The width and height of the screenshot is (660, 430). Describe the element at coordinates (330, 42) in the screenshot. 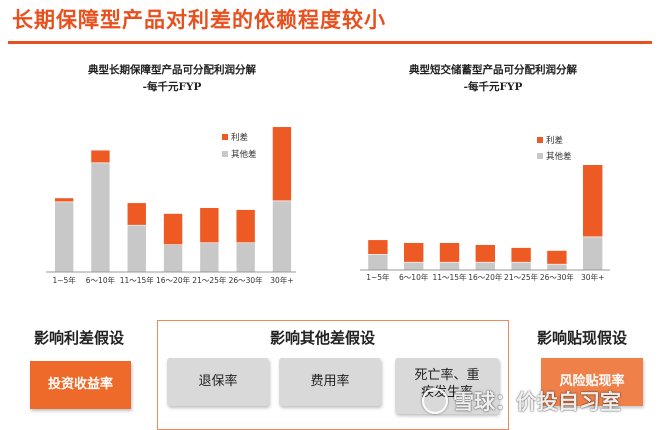

I see `title-rule` at that location.